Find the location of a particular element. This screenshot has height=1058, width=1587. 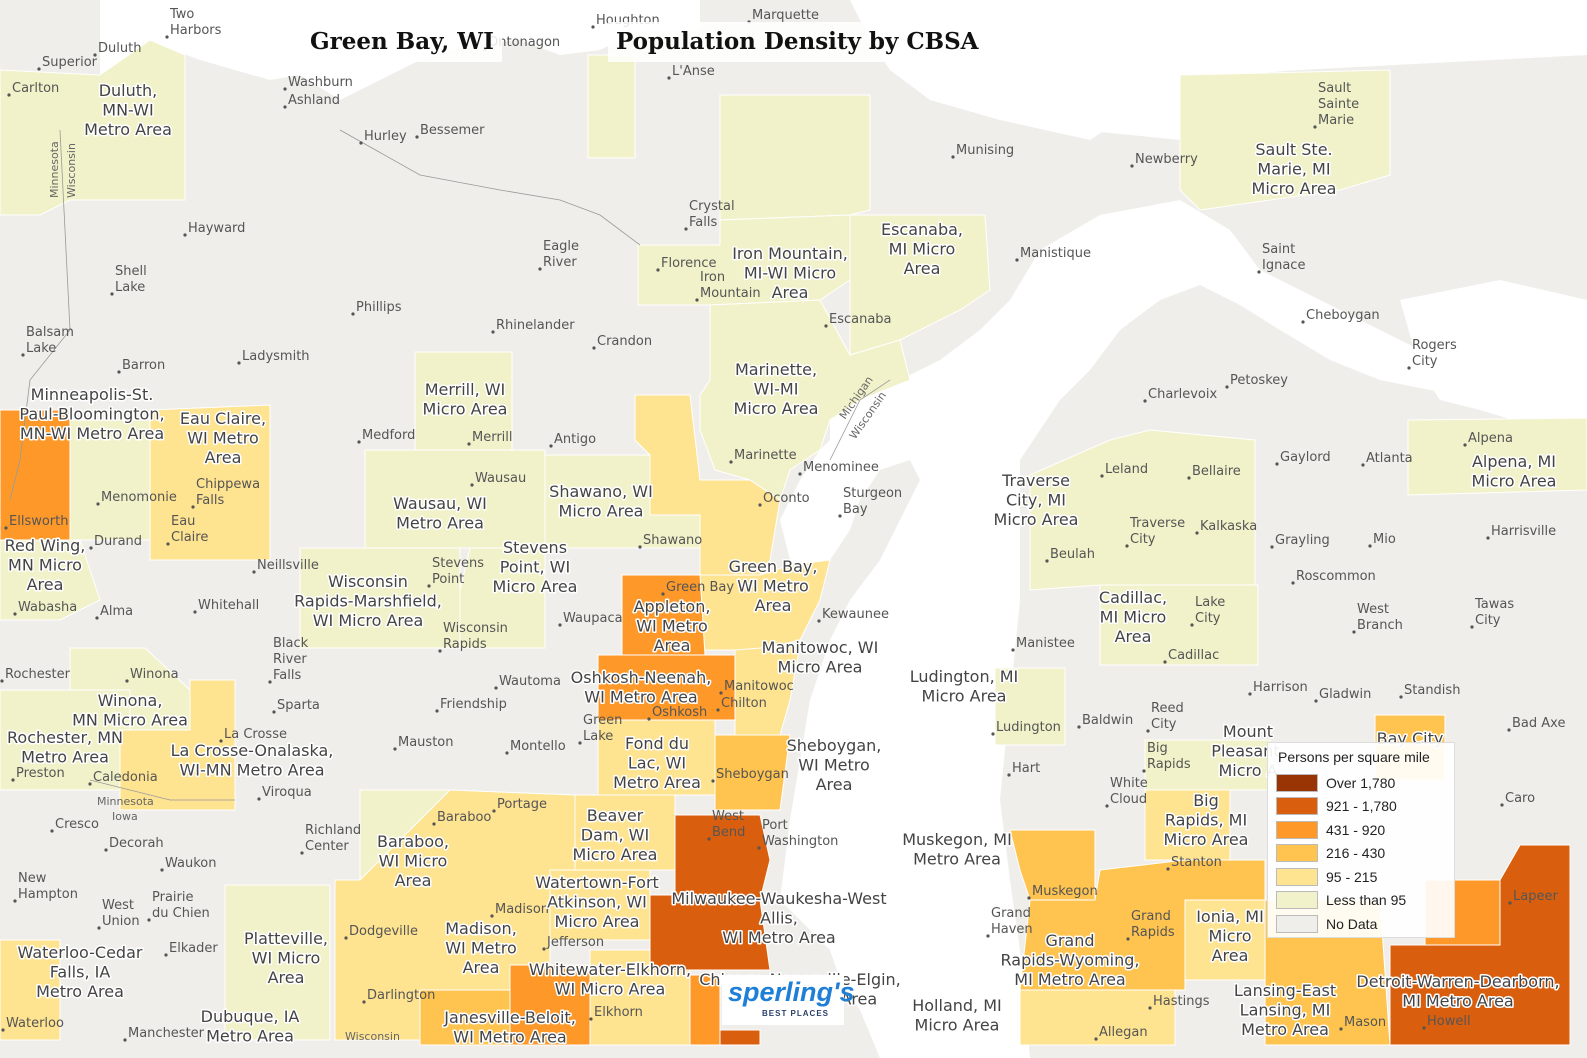

cbsa-wisconsin-rapids is located at coordinates (380, 598).